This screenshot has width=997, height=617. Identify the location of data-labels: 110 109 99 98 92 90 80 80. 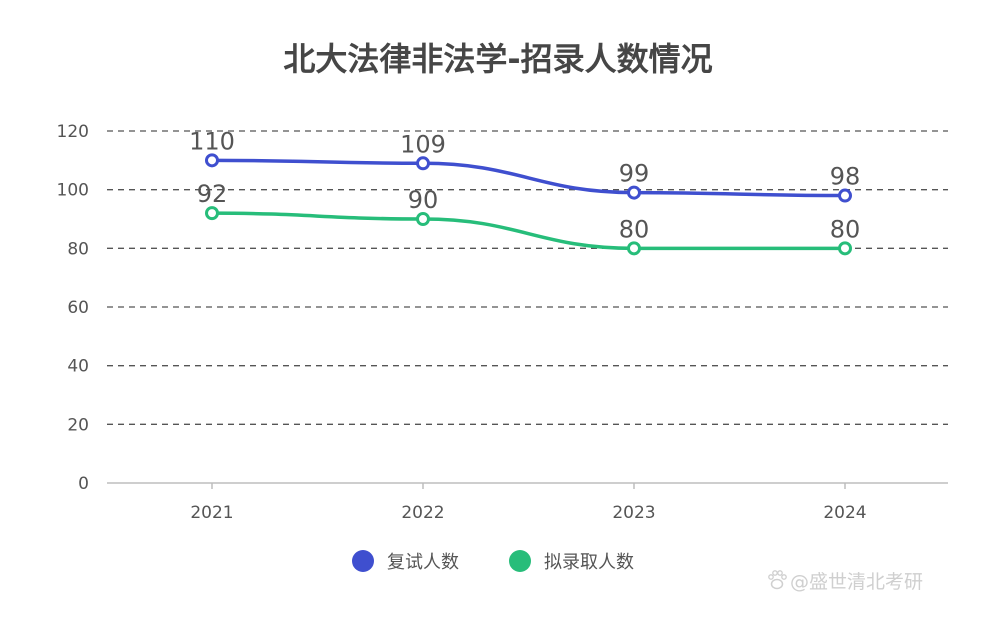
(524, 185).